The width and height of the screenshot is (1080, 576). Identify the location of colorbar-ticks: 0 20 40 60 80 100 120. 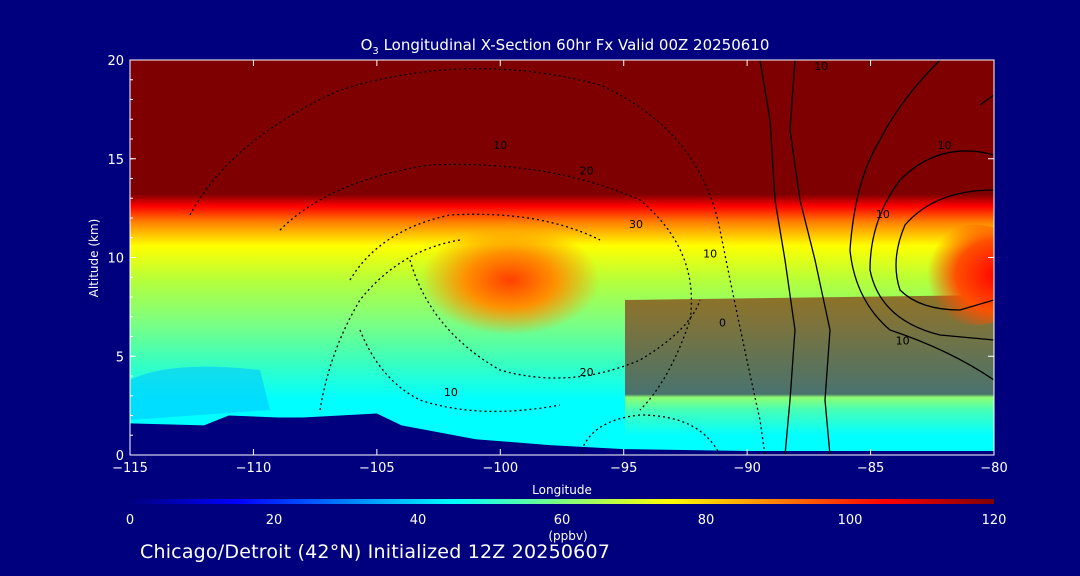
(566, 520).